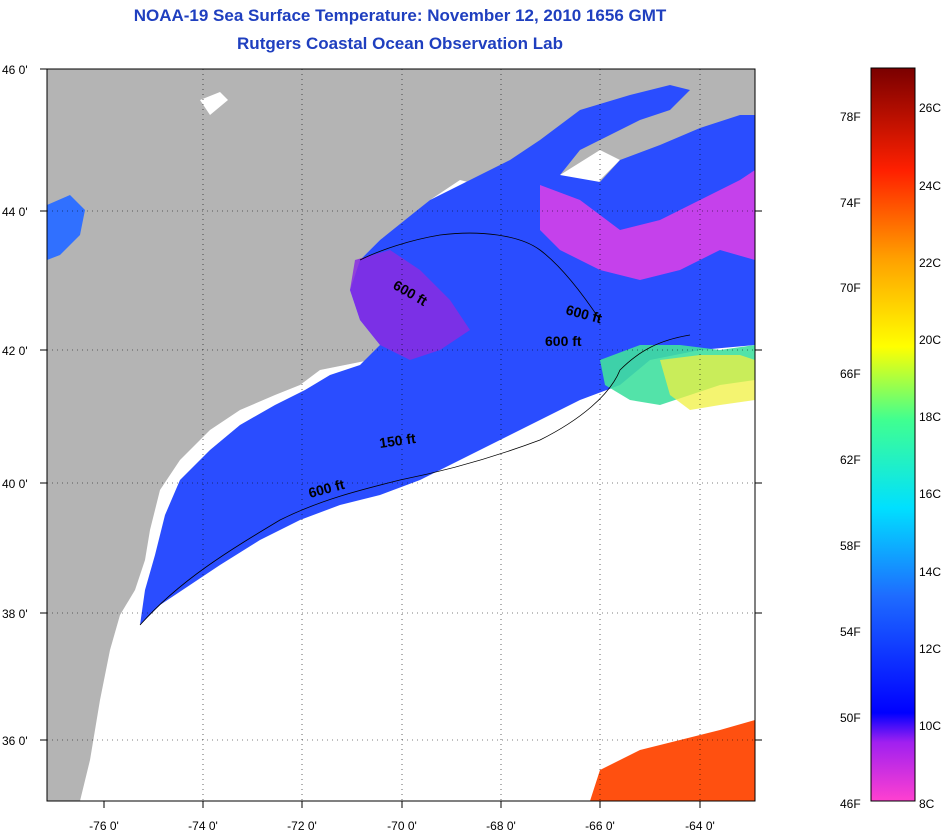 This screenshot has height=840, width=944. What do you see at coordinates (302, 826) in the screenshot?
I see `lon-label: -72 0'` at bounding box center [302, 826].